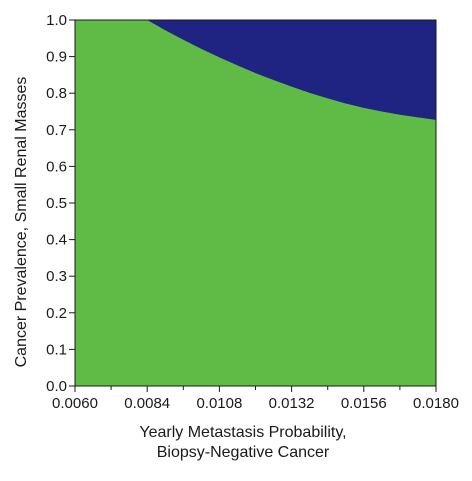 The height and width of the screenshot is (481, 472). I want to click on y-axis: 0.0 0.1 0.2 0.3 0.4 0.5 0.6 0.7 0.8 0.9 1.0, so click(60, 203).